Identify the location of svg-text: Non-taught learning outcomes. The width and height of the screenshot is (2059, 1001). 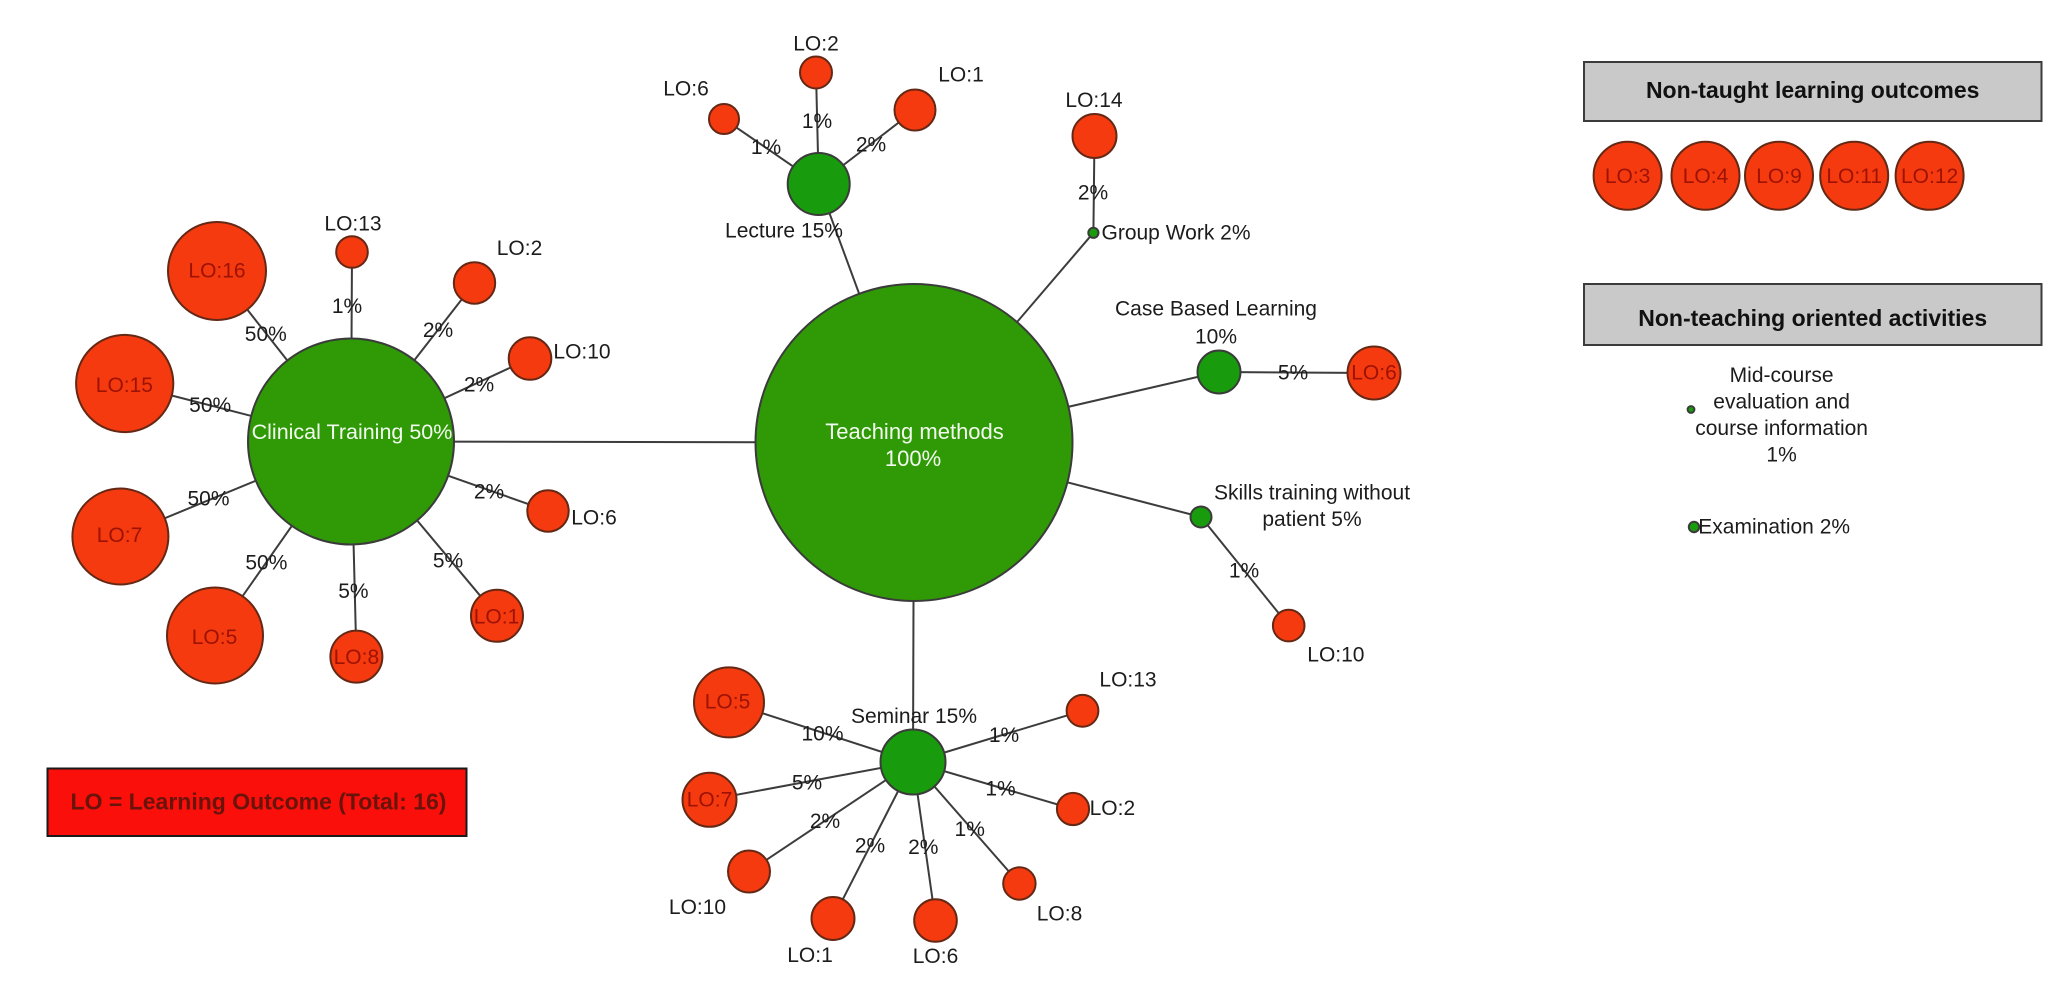
(1813, 90).